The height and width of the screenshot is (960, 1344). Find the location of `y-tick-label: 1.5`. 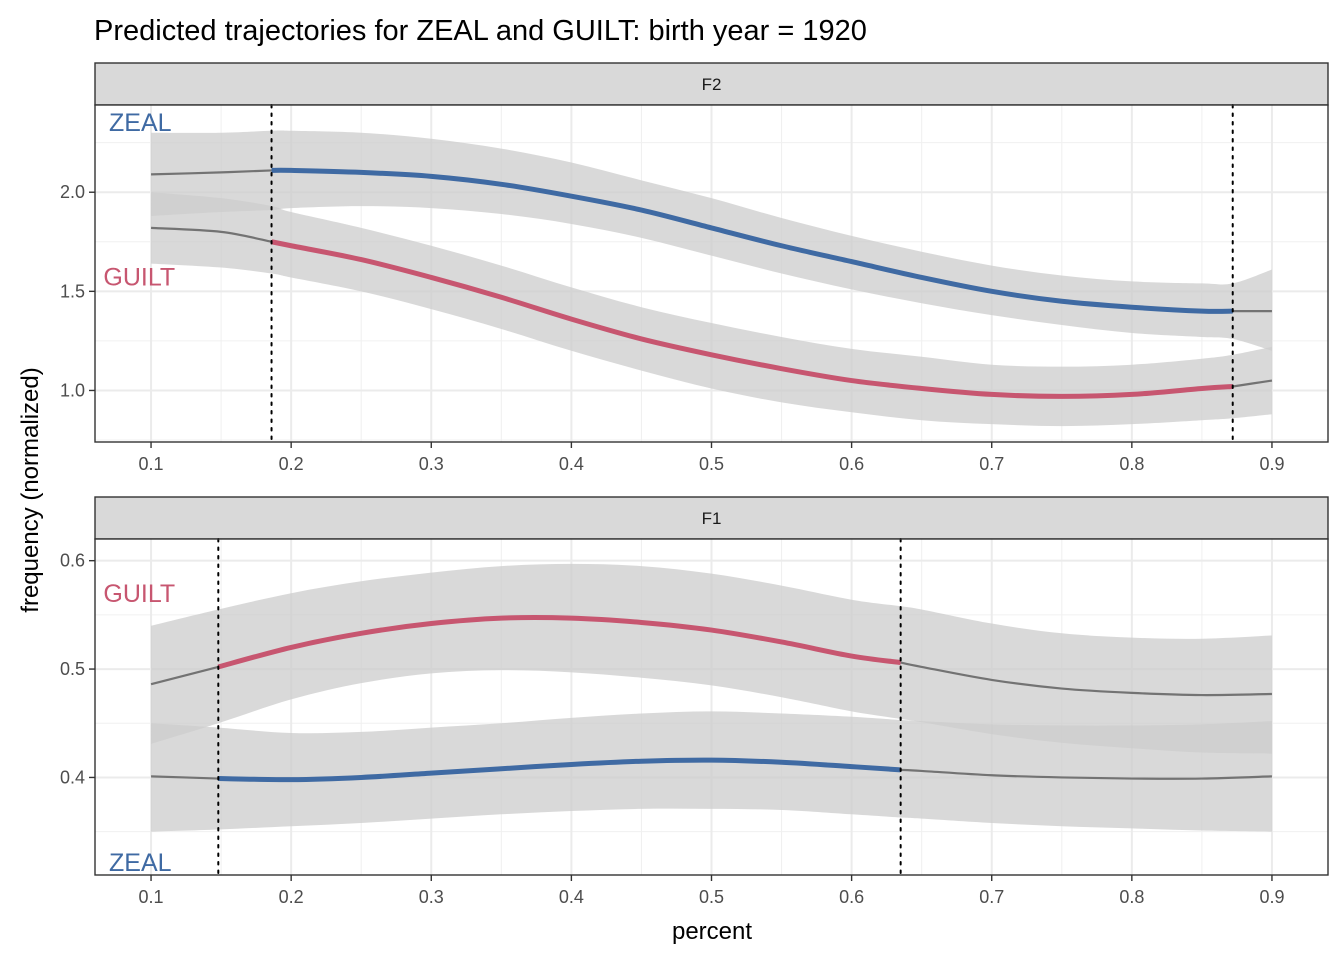

y-tick-label: 1.5 is located at coordinates (72, 291).